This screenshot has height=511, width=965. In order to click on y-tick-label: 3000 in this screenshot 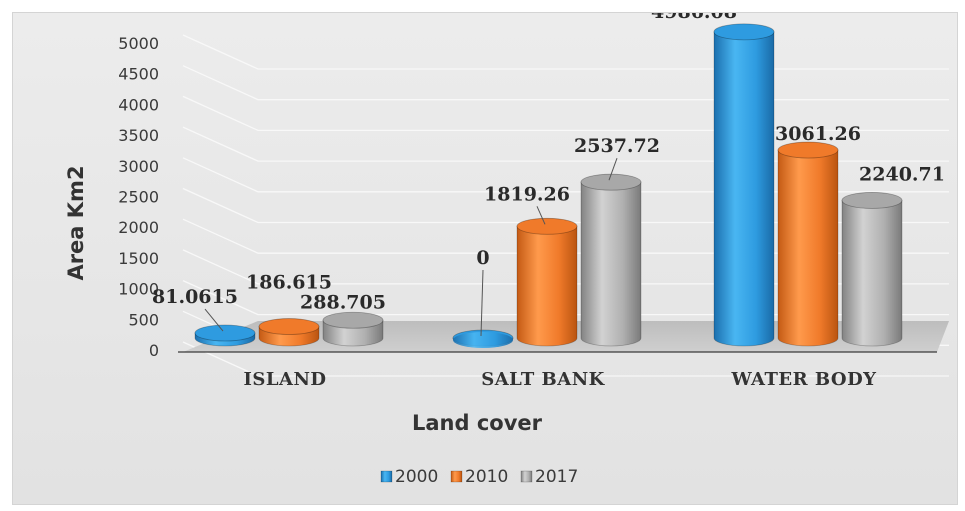, I will do `click(138, 166)`.